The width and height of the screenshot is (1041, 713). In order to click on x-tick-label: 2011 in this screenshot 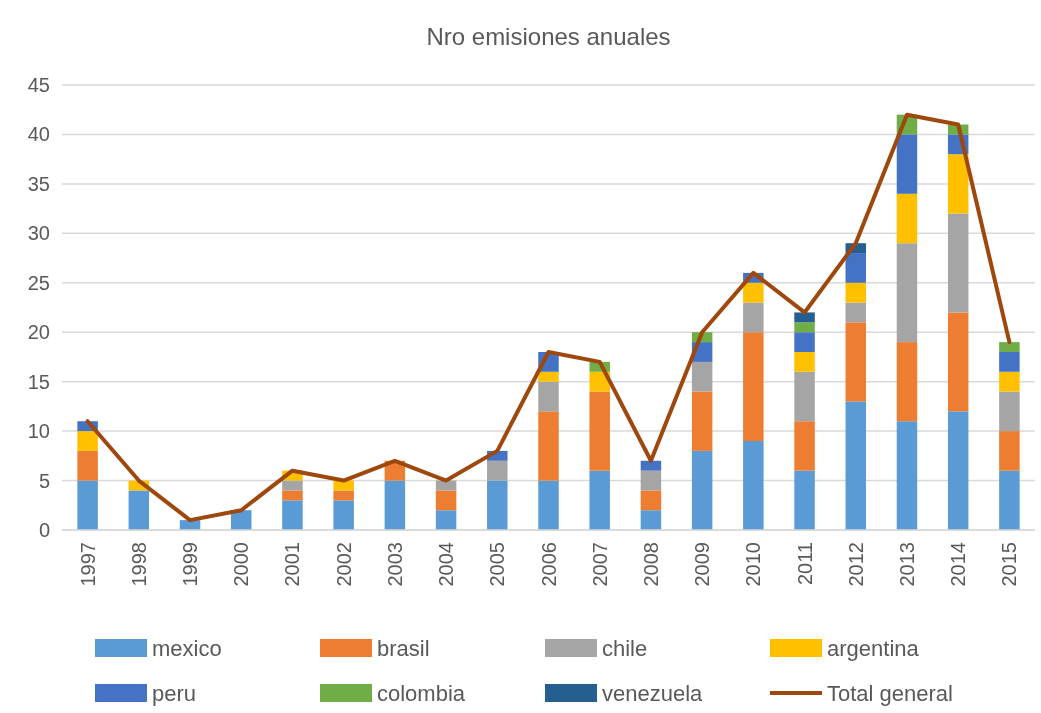, I will do `click(804, 564)`.